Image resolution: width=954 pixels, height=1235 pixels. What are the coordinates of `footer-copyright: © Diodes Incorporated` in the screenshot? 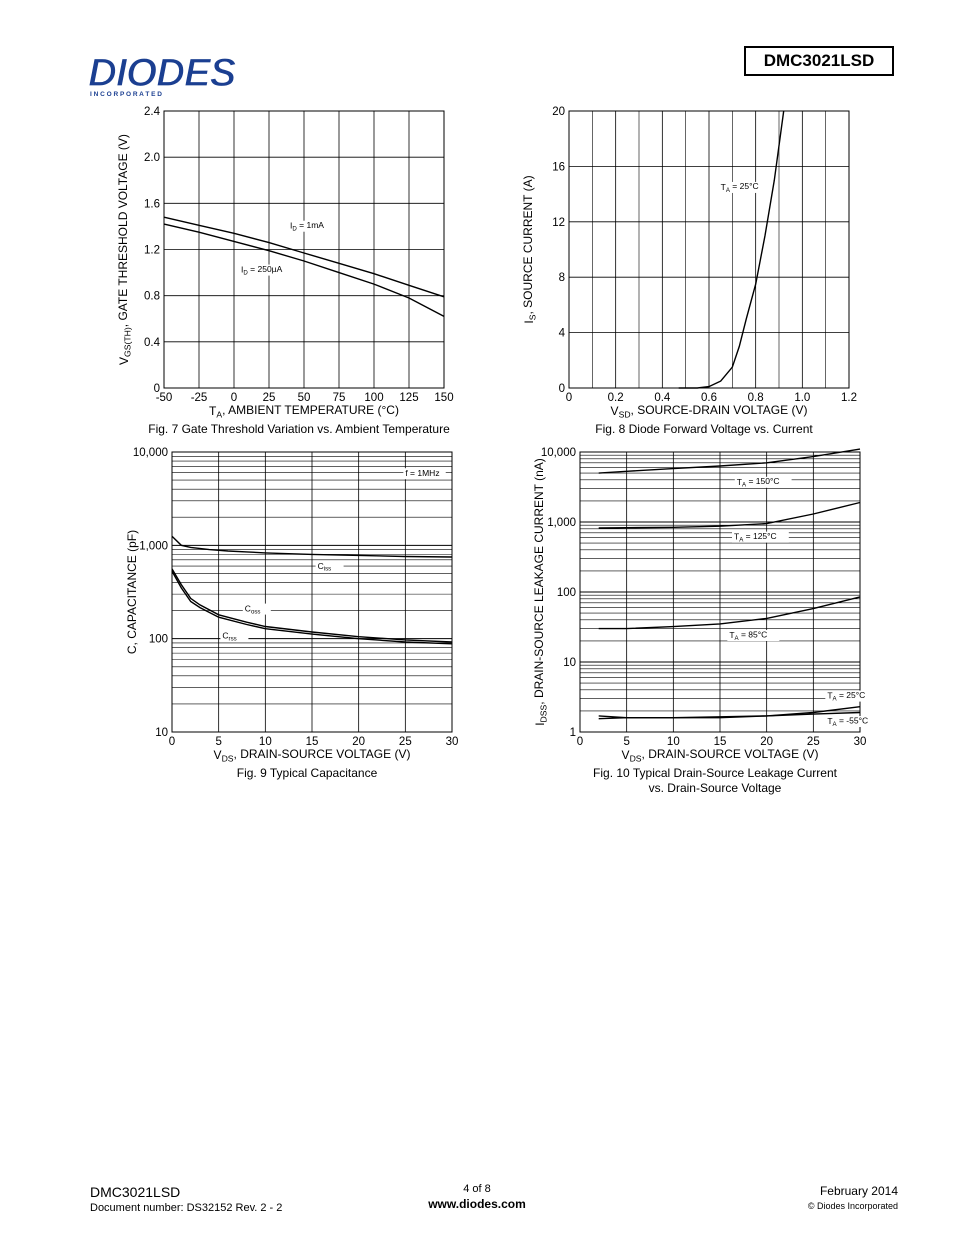 It's located at (852, 1206).